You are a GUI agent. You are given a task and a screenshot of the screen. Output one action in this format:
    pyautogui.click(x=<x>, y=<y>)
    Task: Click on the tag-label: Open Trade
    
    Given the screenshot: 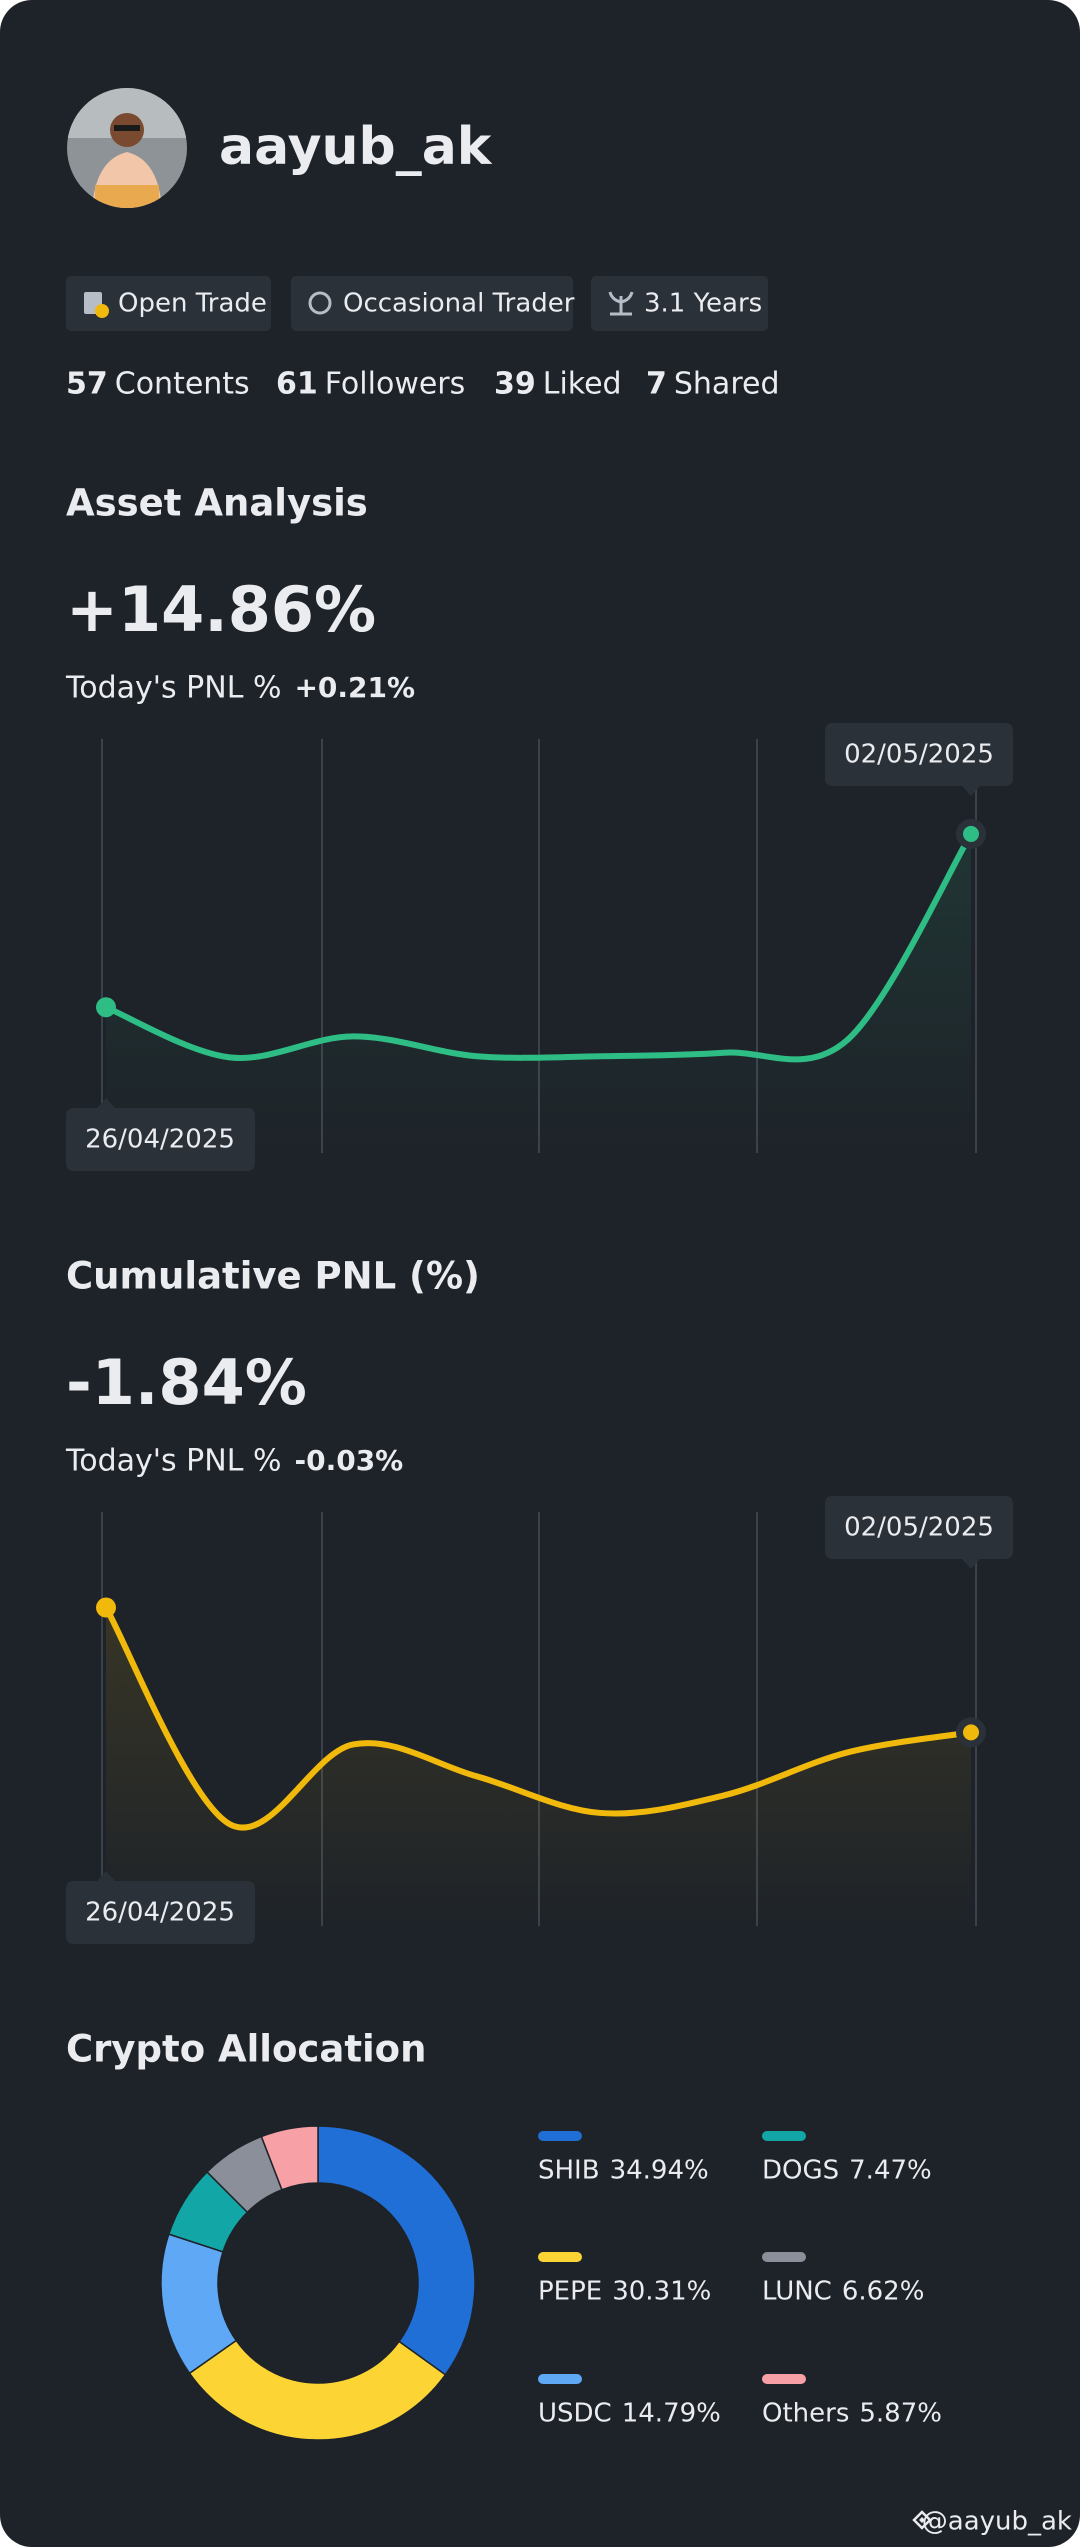 What is the action you would take?
    pyautogui.click(x=192, y=304)
    